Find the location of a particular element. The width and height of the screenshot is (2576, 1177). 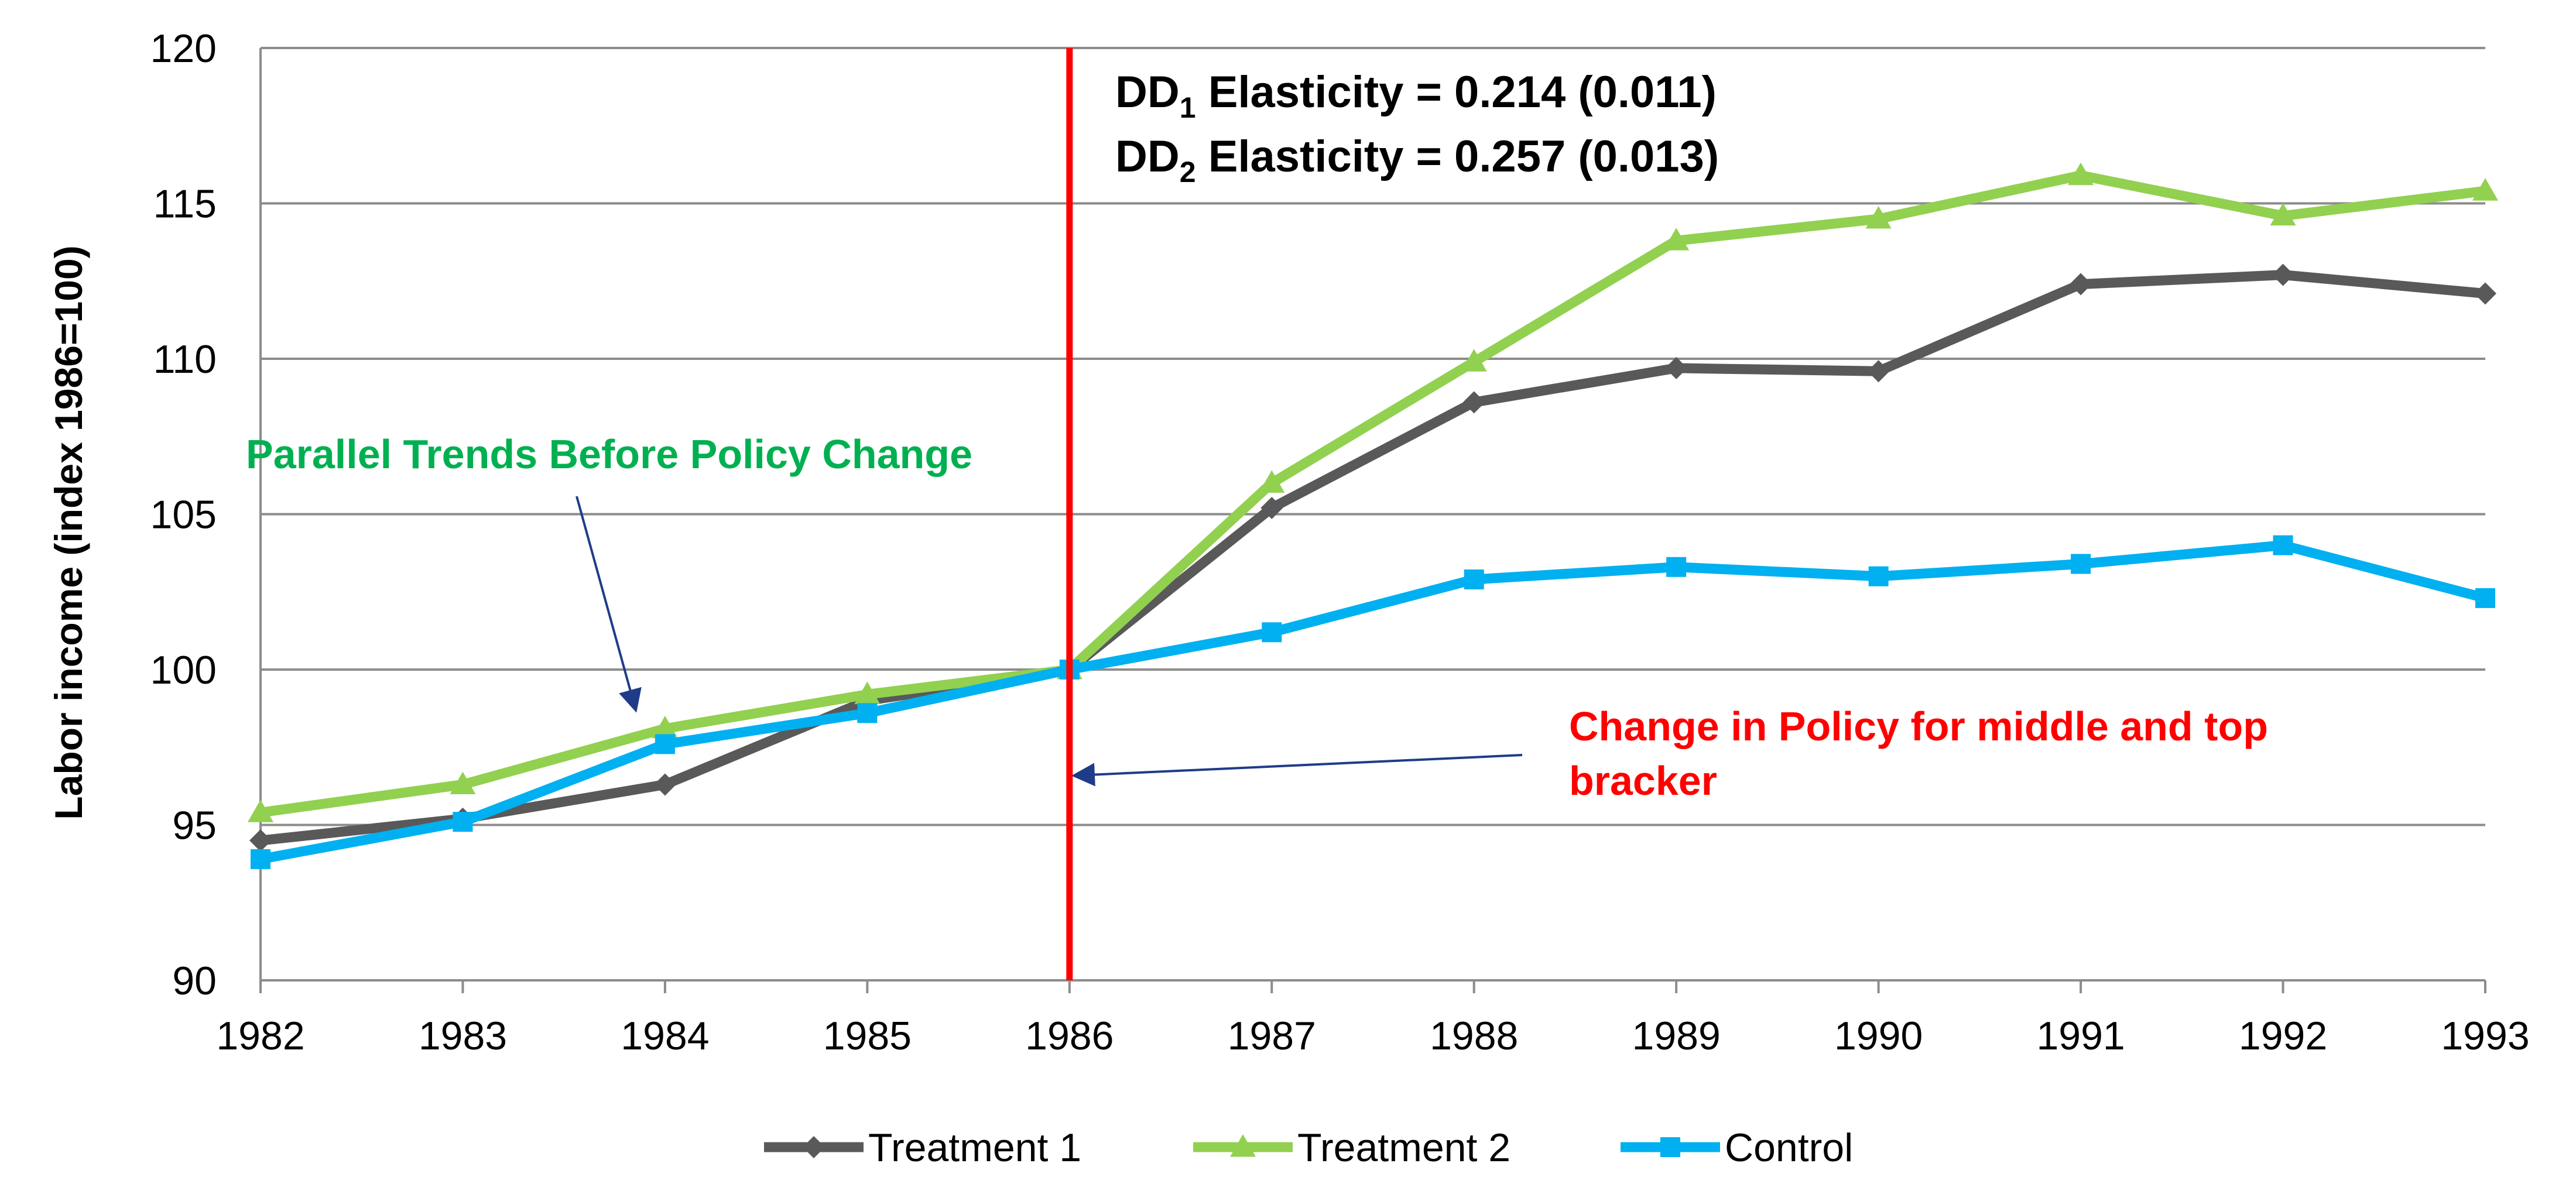

dd1-text: Elasticity = 0.214 (0.011) is located at coordinates (1457, 92).